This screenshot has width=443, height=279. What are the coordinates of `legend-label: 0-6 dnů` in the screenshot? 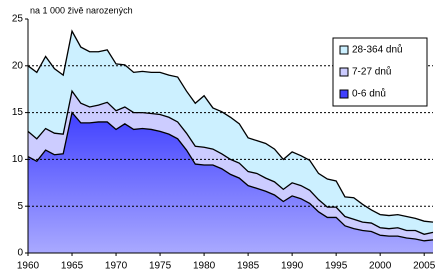 It's located at (369, 94).